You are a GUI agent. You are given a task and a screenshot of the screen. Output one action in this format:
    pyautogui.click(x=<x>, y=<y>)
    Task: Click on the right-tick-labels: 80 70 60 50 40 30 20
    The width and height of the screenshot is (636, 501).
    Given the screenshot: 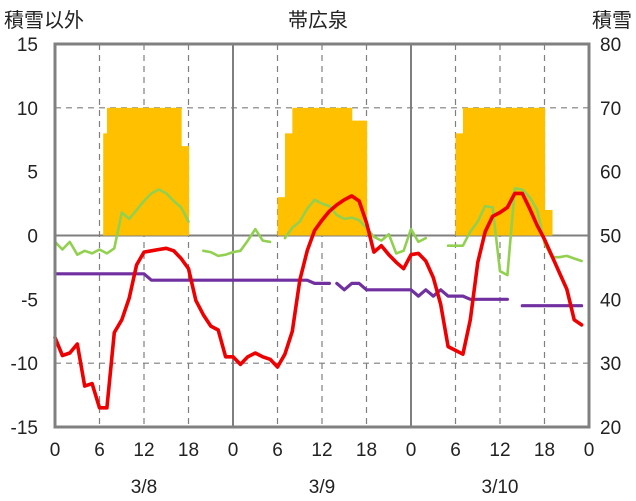 What is the action you would take?
    pyautogui.click(x=610, y=237)
    